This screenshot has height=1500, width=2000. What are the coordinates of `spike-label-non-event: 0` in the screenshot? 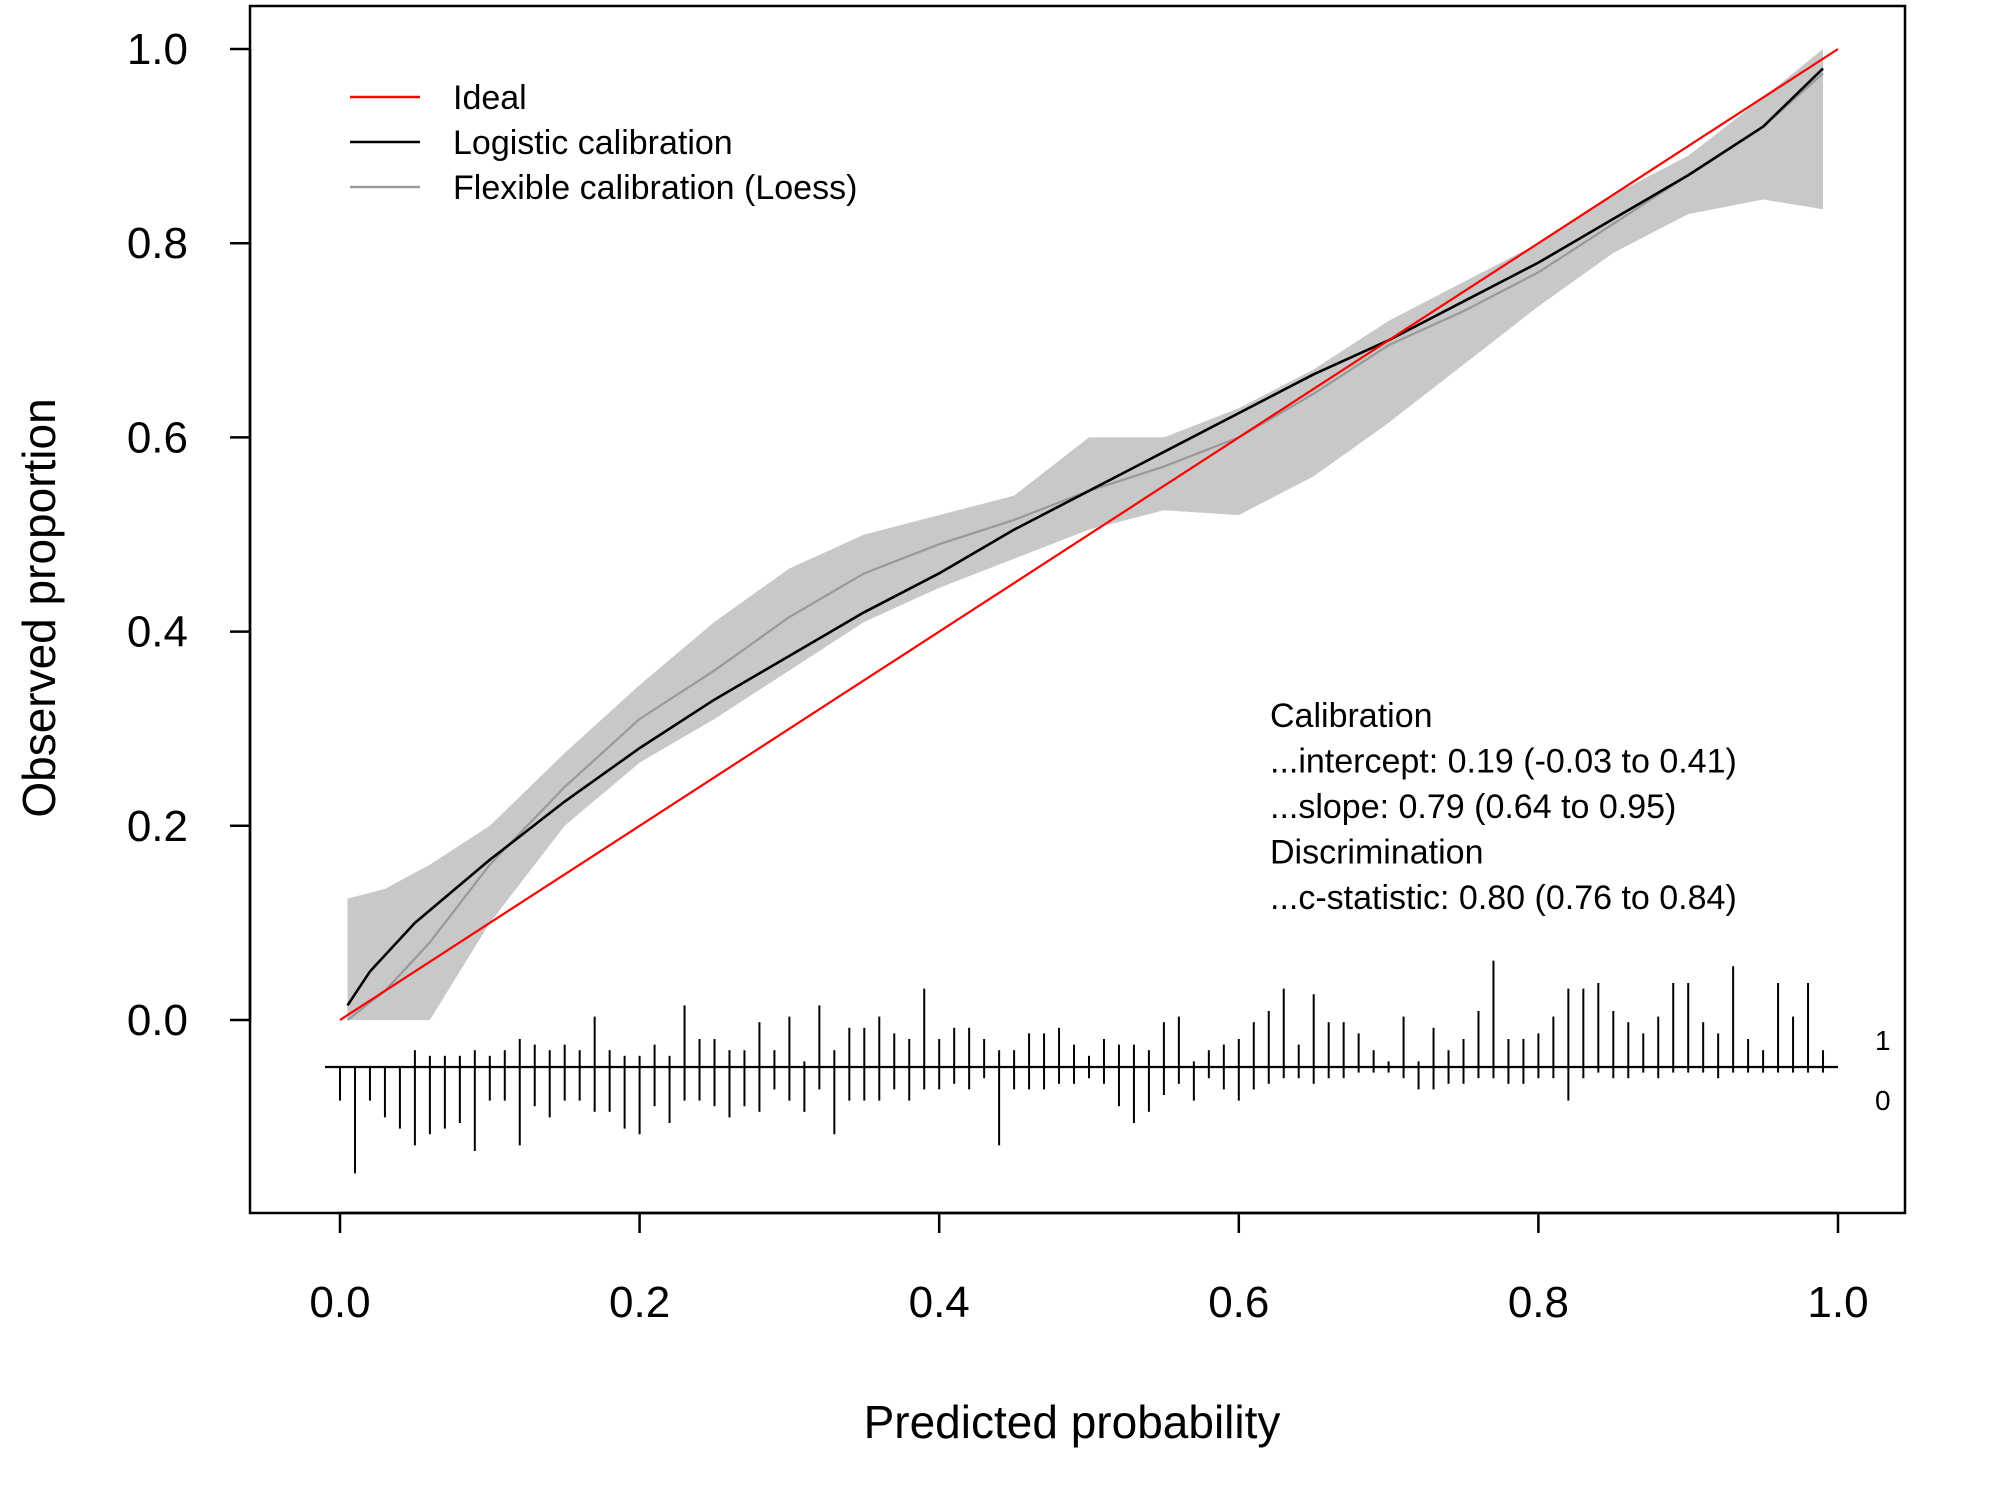 It's located at (1883, 1100).